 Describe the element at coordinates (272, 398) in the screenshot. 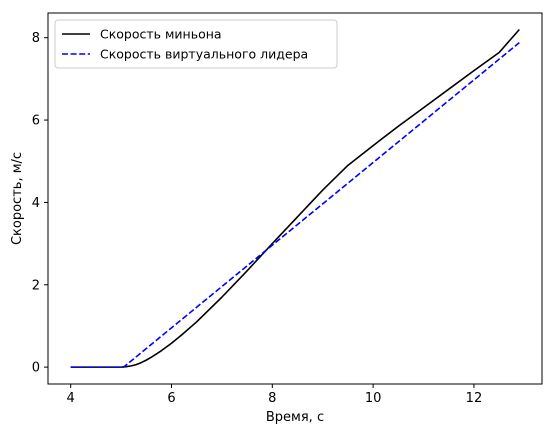

I see `x-tick-label: 8` at that location.